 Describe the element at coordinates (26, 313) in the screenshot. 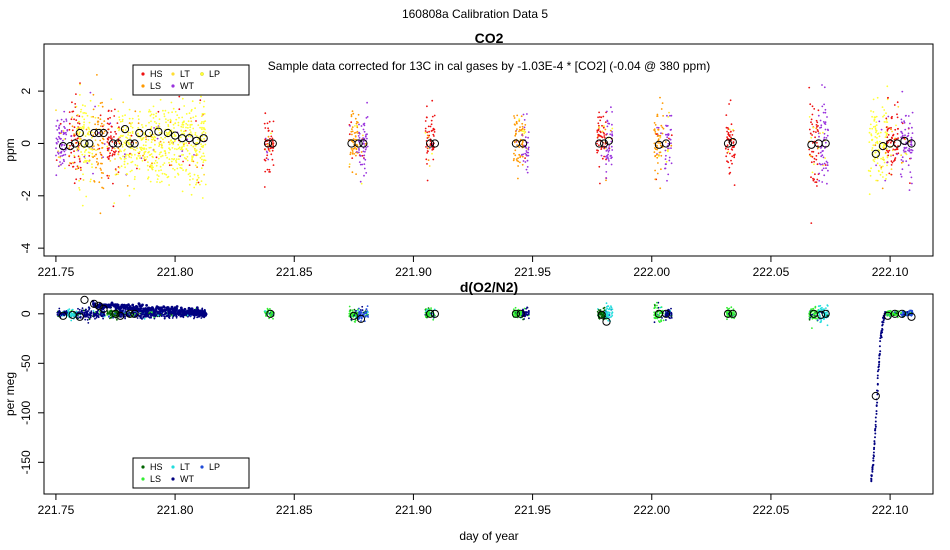

I see `o2n2-y-tick-label: 0` at that location.